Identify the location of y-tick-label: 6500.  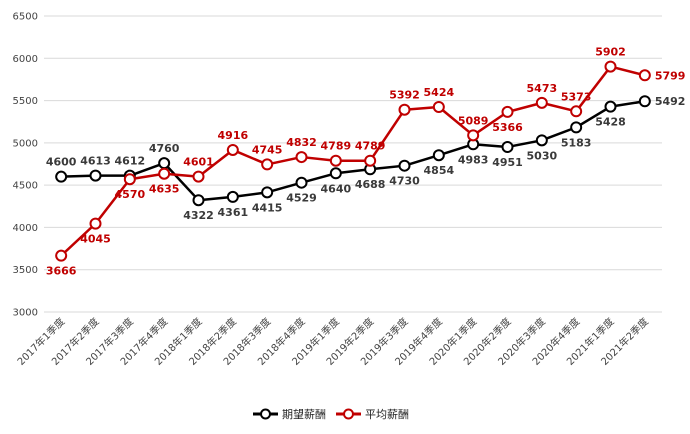
(25, 17).